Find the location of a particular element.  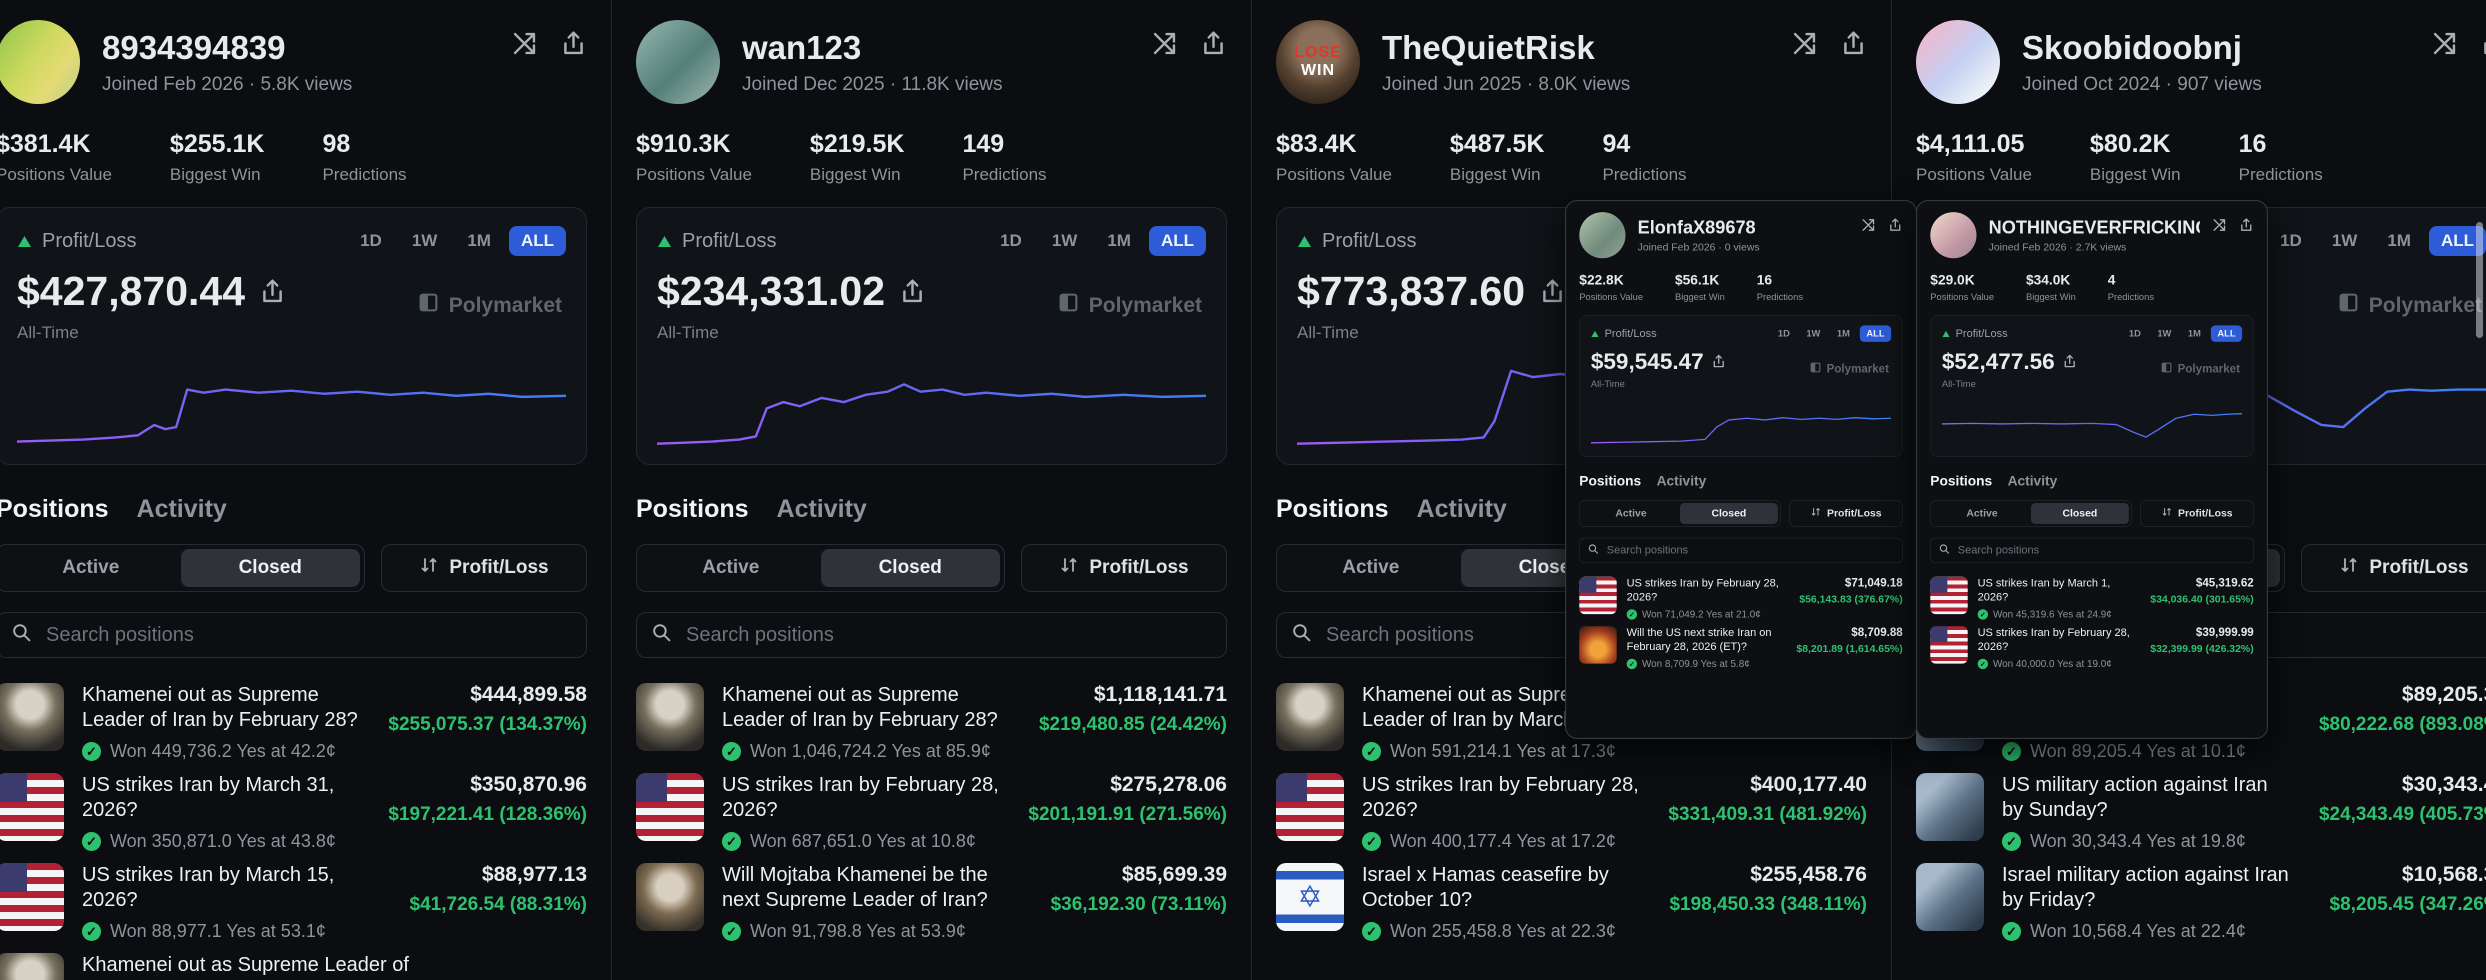

position-value: $255,458.76 is located at coordinates (1808, 874).